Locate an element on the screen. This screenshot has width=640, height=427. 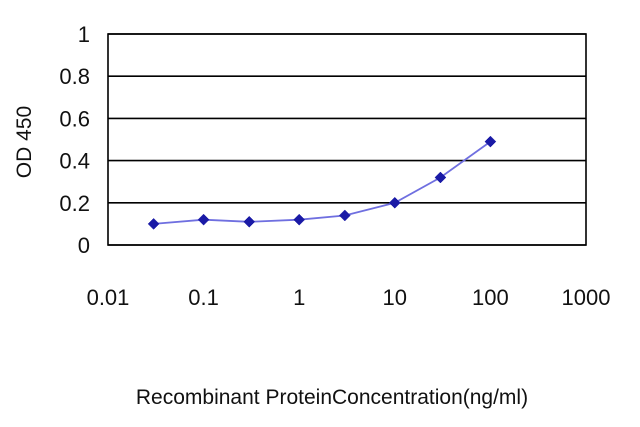
x-tick-label: 0.1 is located at coordinates (203, 297).